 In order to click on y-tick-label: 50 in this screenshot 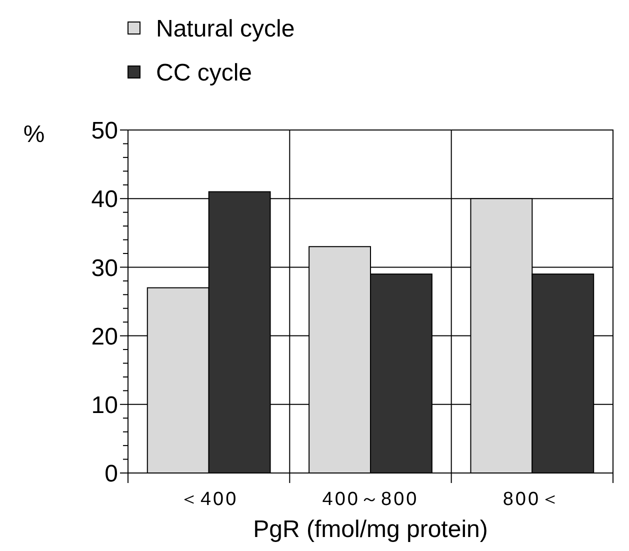, I will do `click(104, 131)`.